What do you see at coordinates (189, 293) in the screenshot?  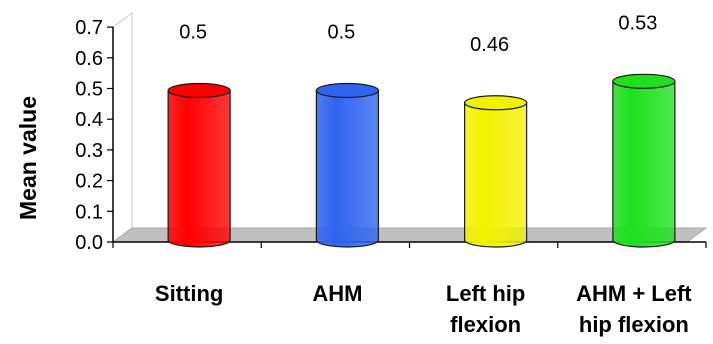 I see `category-label: Sitting` at bounding box center [189, 293].